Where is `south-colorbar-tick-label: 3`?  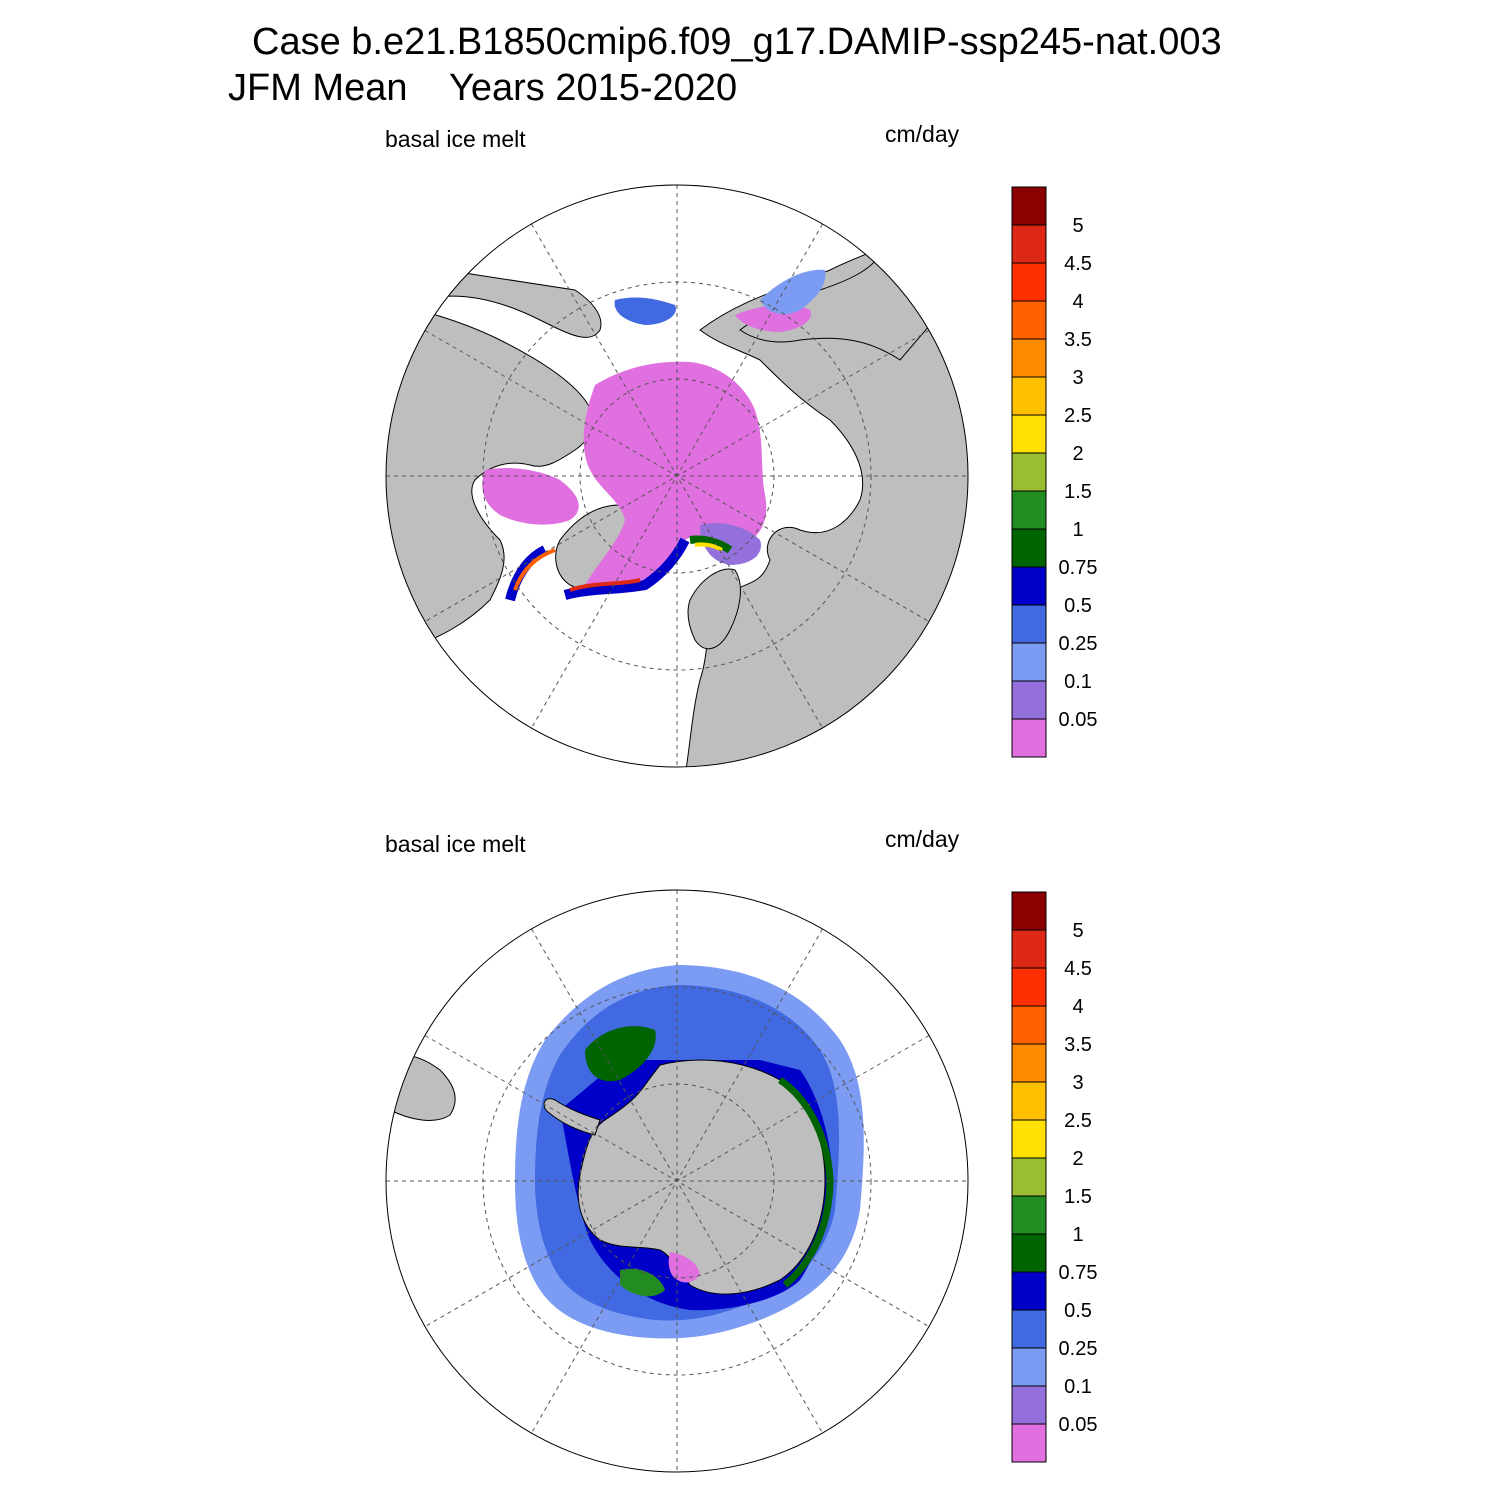
south-colorbar-tick-label: 3 is located at coordinates (1077, 1083).